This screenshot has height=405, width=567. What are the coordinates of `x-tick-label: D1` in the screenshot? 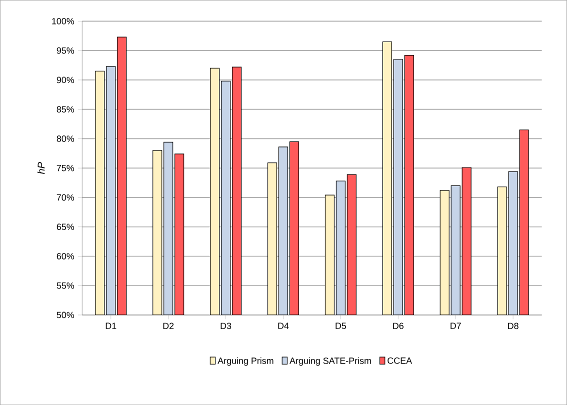 It's located at (111, 325).